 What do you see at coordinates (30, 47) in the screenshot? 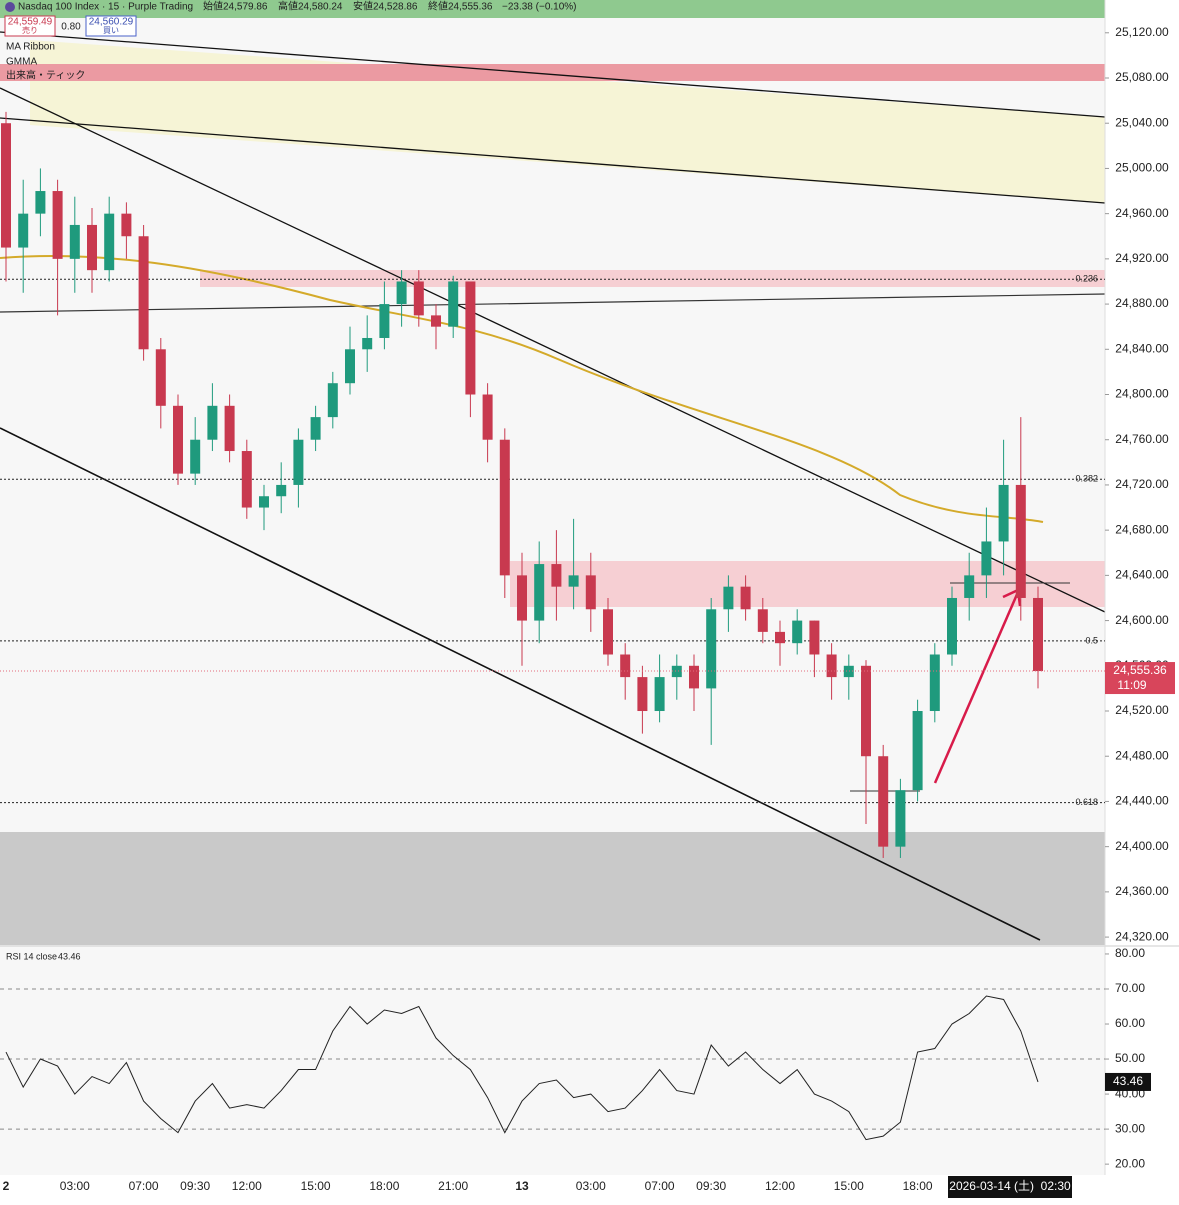
I see `indicator-label: MA Ribbon` at bounding box center [30, 47].